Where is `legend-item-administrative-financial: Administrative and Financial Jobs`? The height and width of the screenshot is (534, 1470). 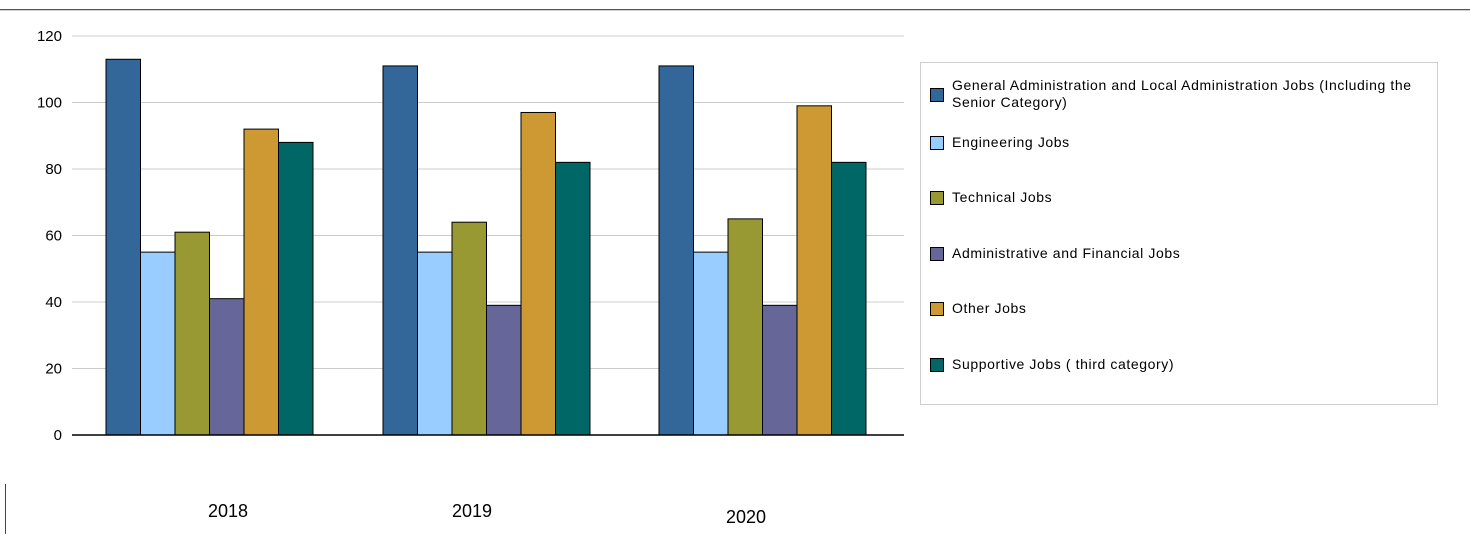 legend-item-administrative-financial: Administrative and Financial Jobs is located at coordinates (1176, 253).